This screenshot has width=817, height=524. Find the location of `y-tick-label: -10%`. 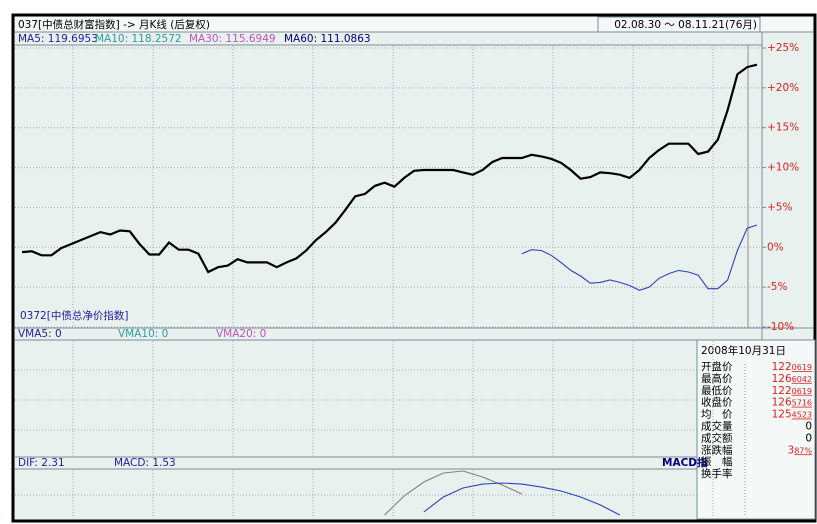

y-tick-label: -10% is located at coordinates (780, 327).